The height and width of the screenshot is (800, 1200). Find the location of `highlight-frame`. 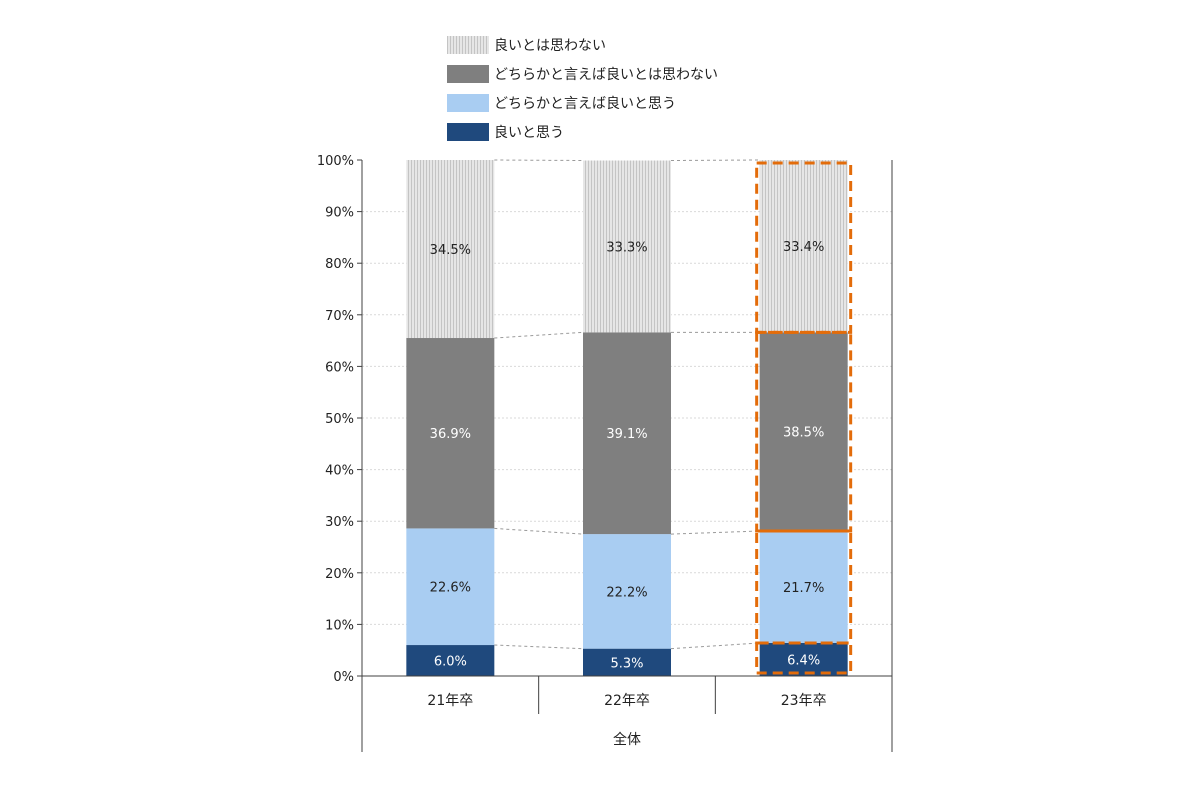

highlight-frame is located at coordinates (804, 418).